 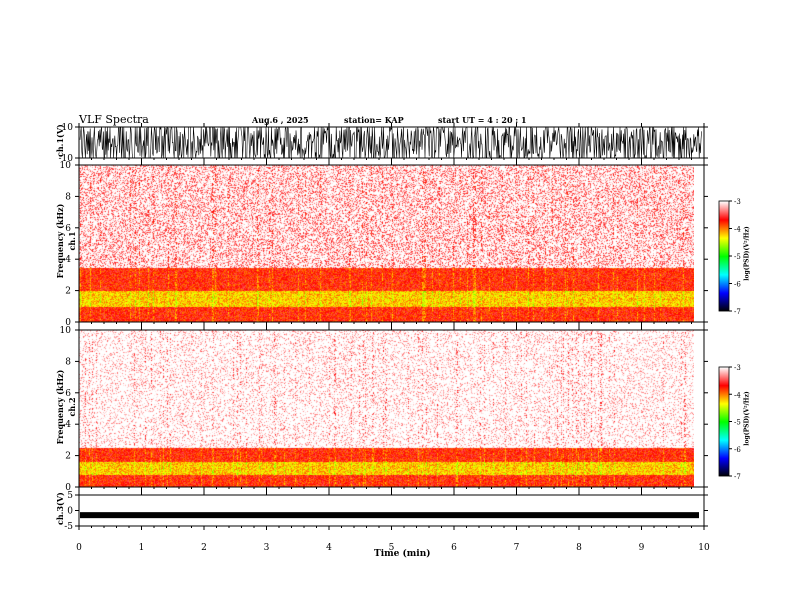 I want to click on colorbar-1-tick-label: -5, so click(x=737, y=257).